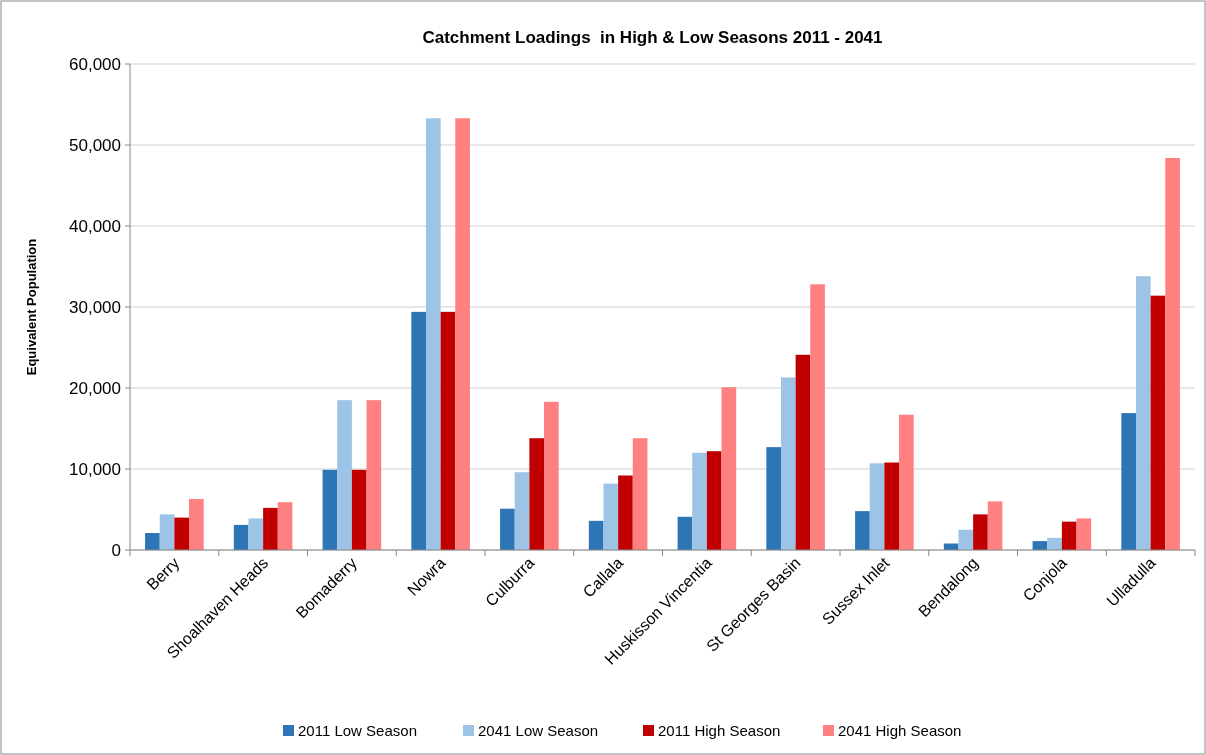  I want to click on chart-title: Catchment Loadings in High & Low Seasons 2011 - 2041, so click(652, 37).